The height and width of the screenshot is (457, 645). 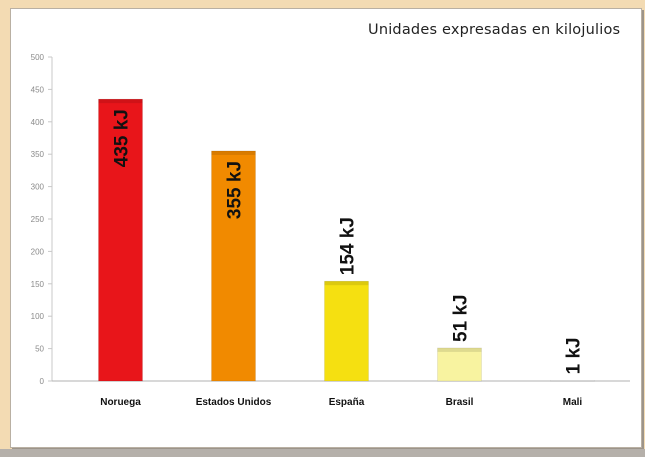 What do you see at coordinates (461, 318) in the screenshot?
I see `data-label: 51 kJ` at bounding box center [461, 318].